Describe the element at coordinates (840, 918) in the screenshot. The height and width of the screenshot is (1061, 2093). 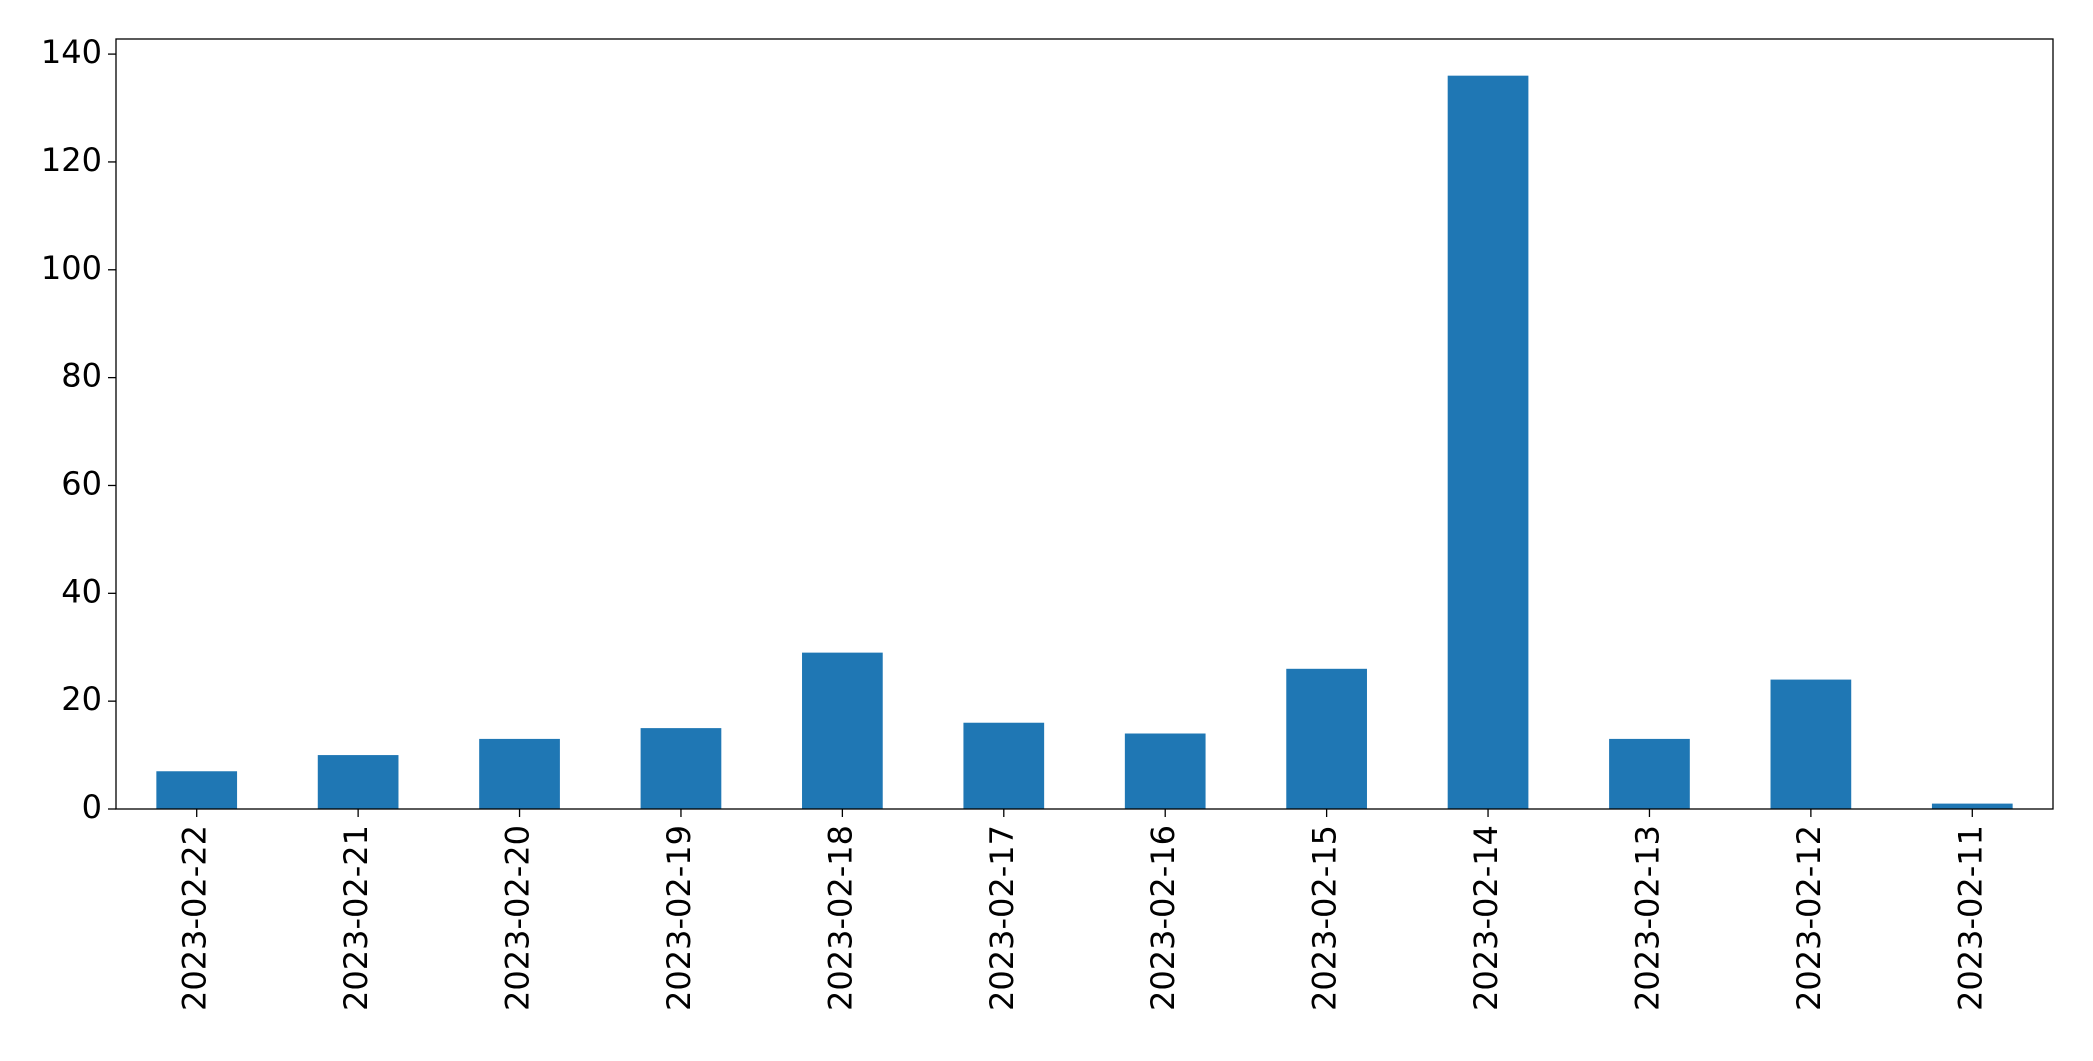
I see `x-tick-label: 2023-02-18` at that location.